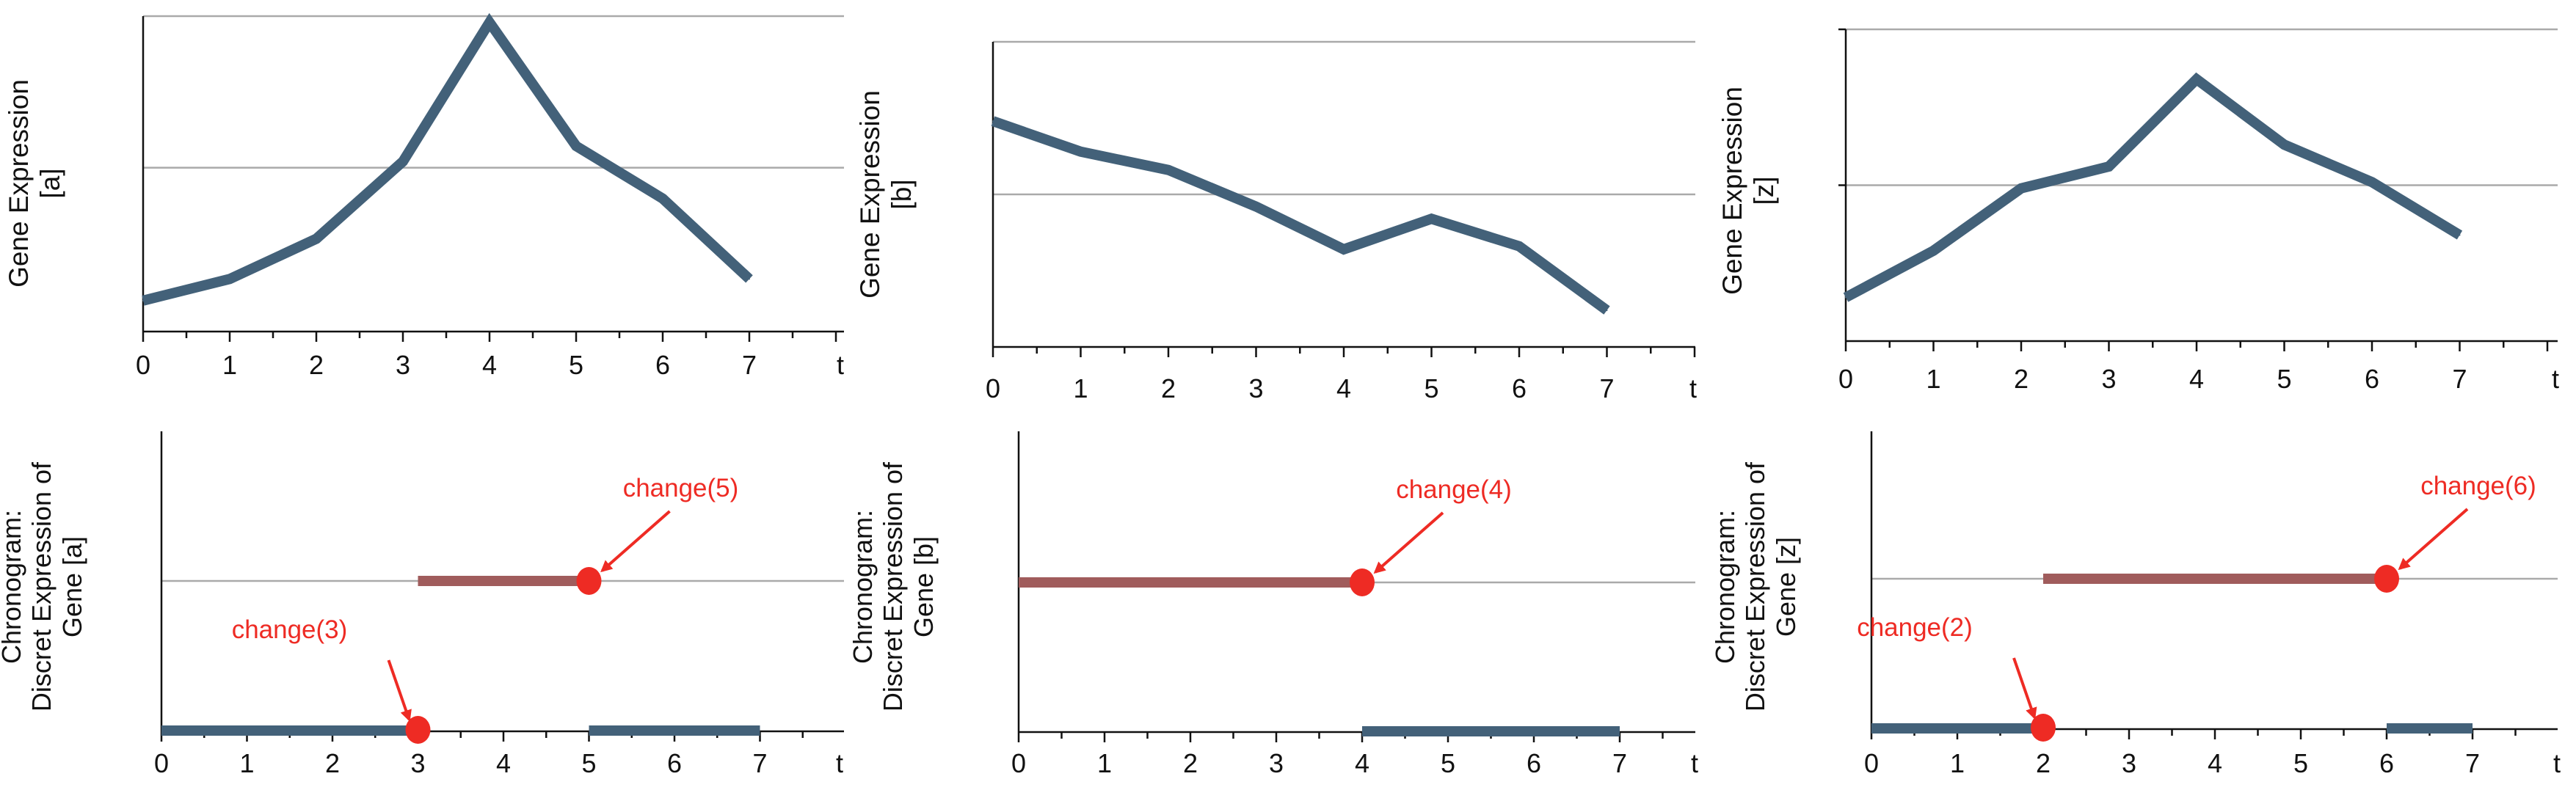  What do you see at coordinates (290, 629) in the screenshot?
I see `change-label: change(3)` at bounding box center [290, 629].